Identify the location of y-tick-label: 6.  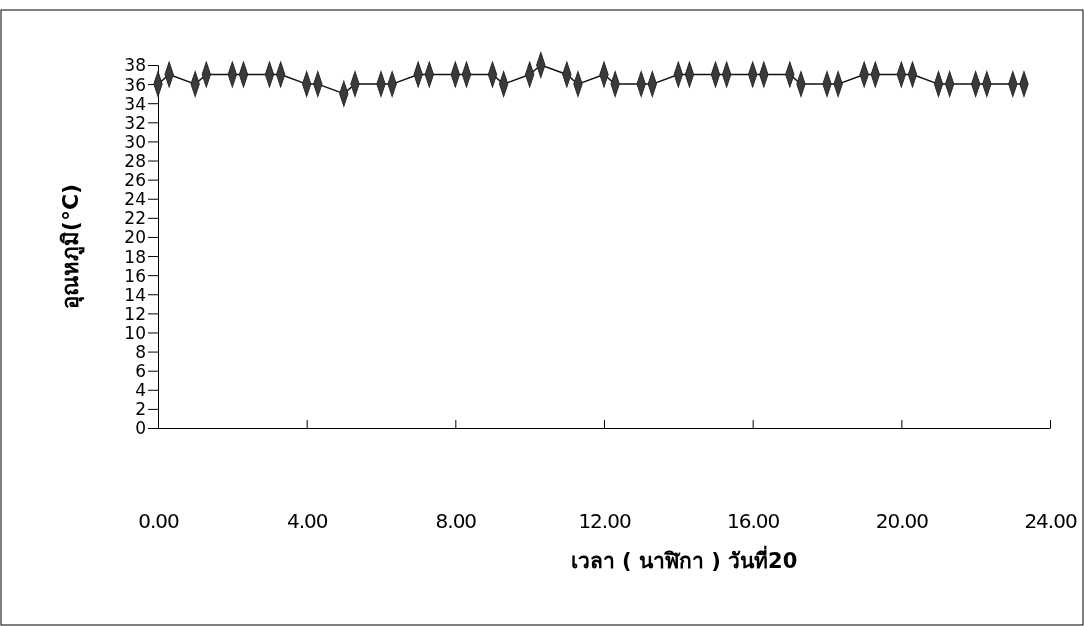
(140, 371).